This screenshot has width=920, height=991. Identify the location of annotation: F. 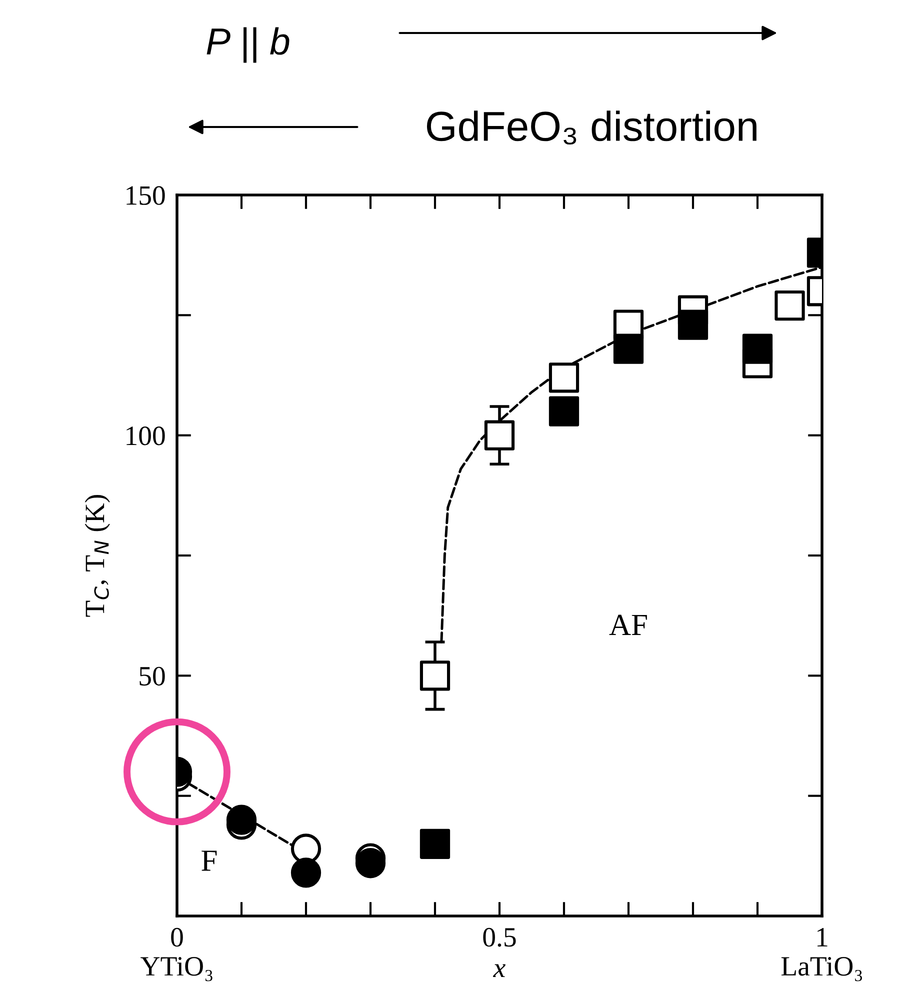
(209, 860).